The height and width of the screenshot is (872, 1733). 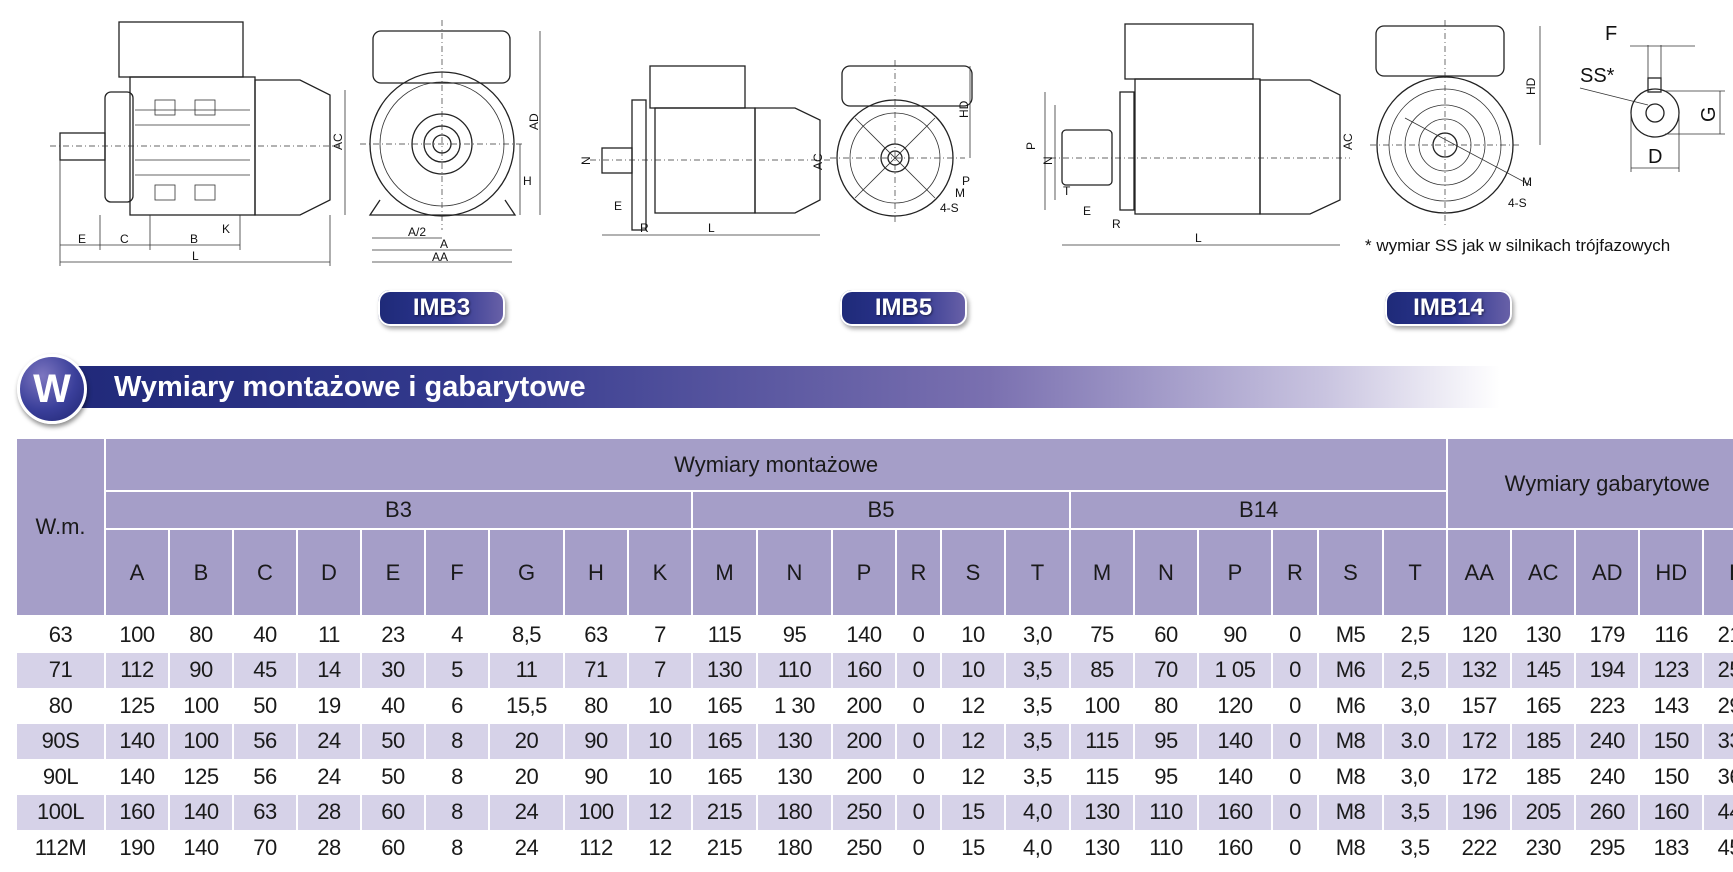 I want to click on label-k: K, so click(x=226, y=229).